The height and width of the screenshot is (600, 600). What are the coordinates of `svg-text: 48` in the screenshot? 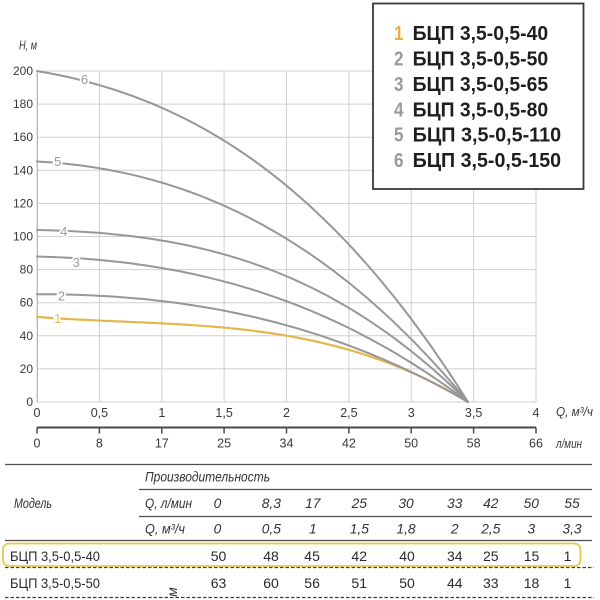 It's located at (271, 556).